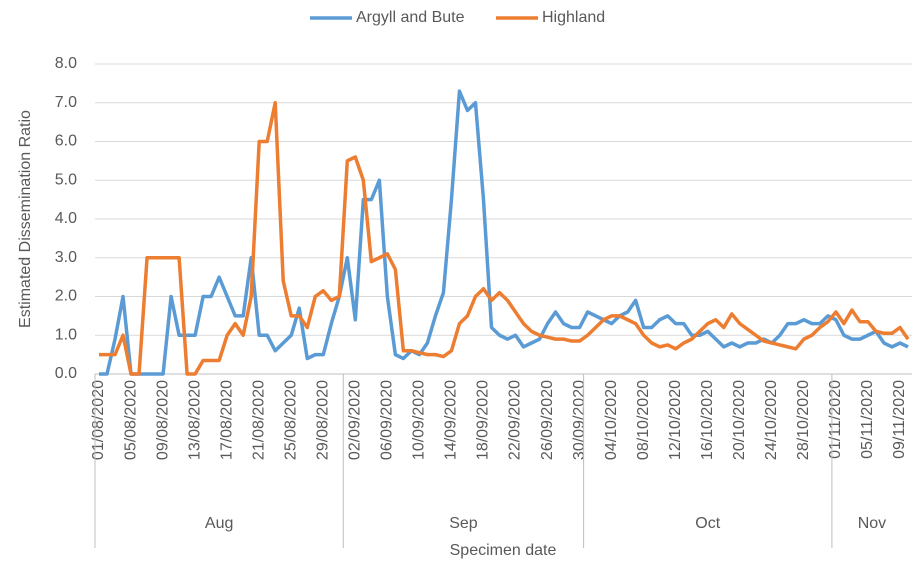 The image size is (912, 568). What do you see at coordinates (226, 420) in the screenshot?
I see `x-tick-label: 17/08/2020` at bounding box center [226, 420].